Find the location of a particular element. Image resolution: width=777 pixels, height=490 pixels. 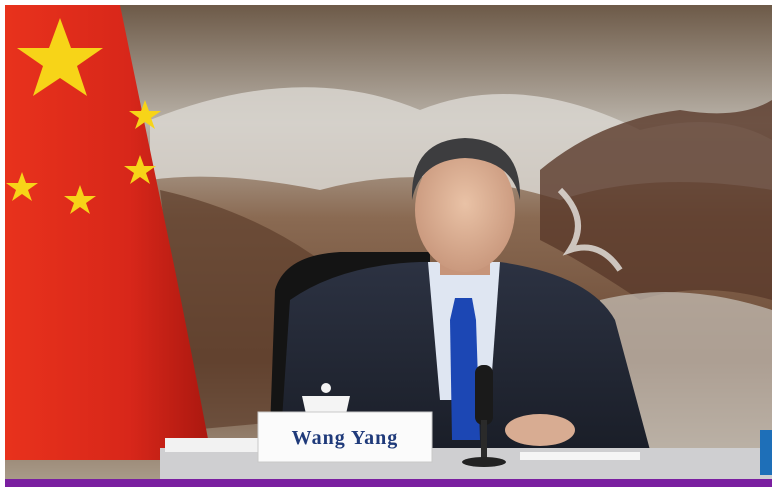

flag-stars is located at coordinates (83, 116).